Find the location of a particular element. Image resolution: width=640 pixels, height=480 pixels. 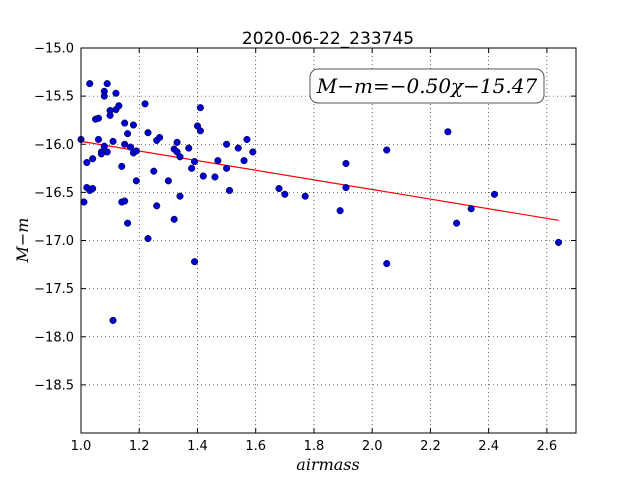

y-tick-label: −18.0 is located at coordinates (54, 337).